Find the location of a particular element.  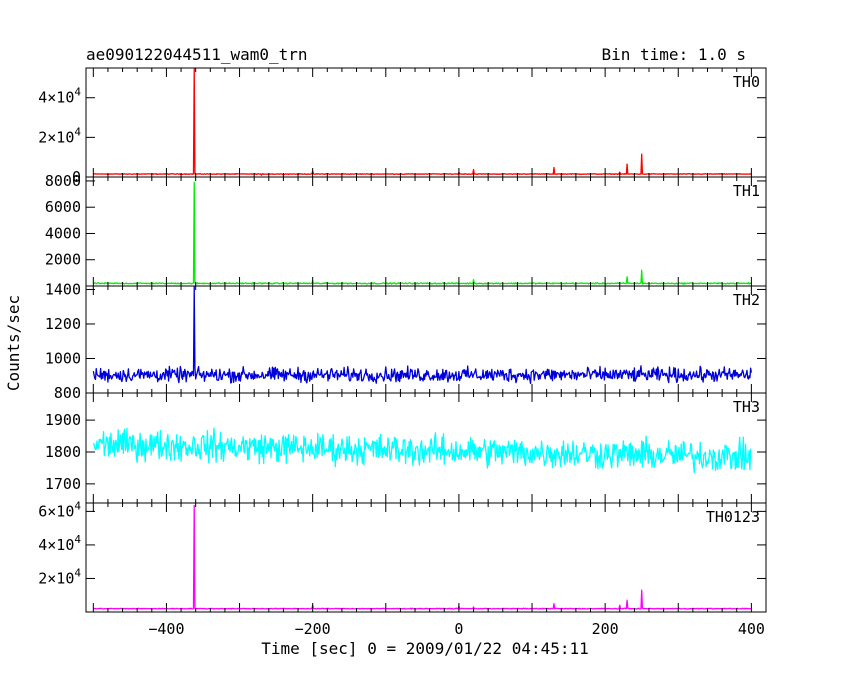

x-axis-label: Time [sec] 0 = 2009/01/22 04:45:11 is located at coordinates (425, 648).